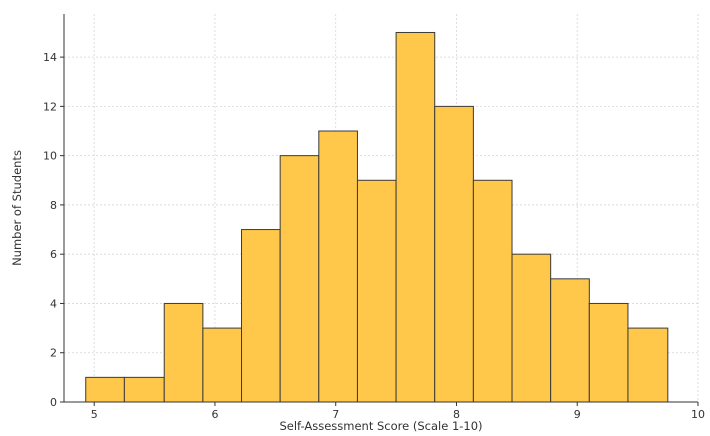 The height and width of the screenshot is (436, 710). What do you see at coordinates (50, 57) in the screenshot?
I see `y-tick-label: 14` at bounding box center [50, 57].